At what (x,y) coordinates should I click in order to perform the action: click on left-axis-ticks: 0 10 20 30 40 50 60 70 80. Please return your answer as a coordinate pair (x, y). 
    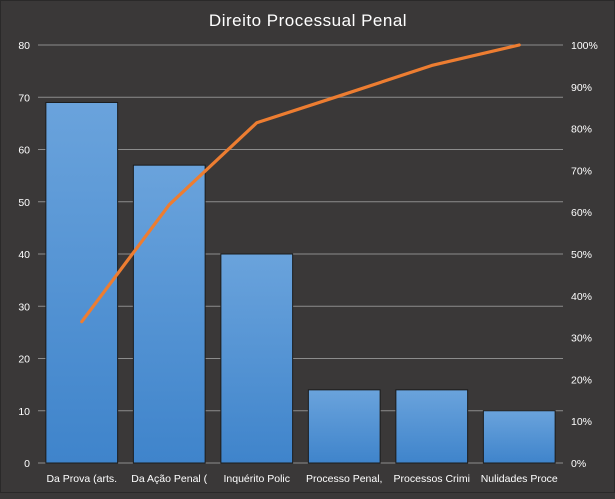
    Looking at the image, I should click on (24, 255).